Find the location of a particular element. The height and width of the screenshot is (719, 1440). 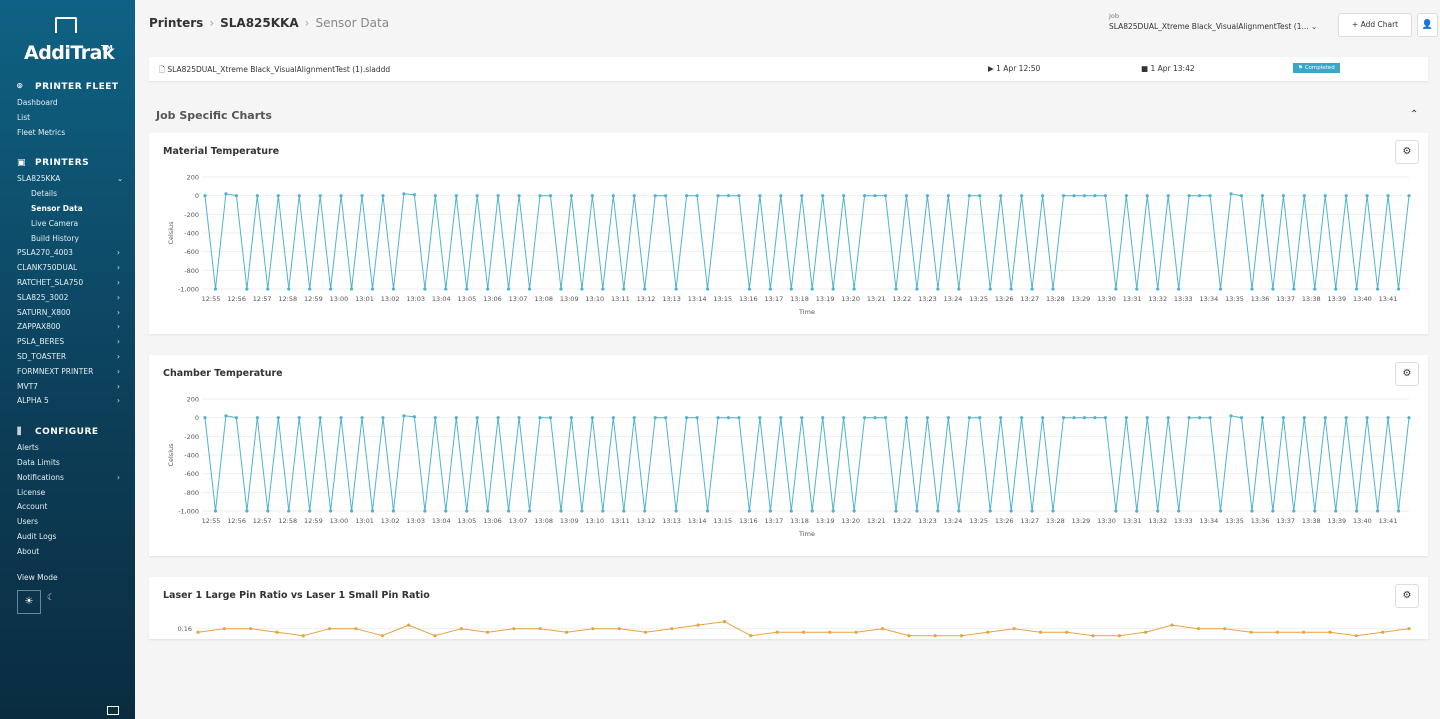

nav-item: CLANK750DUAL is located at coordinates (47, 268).